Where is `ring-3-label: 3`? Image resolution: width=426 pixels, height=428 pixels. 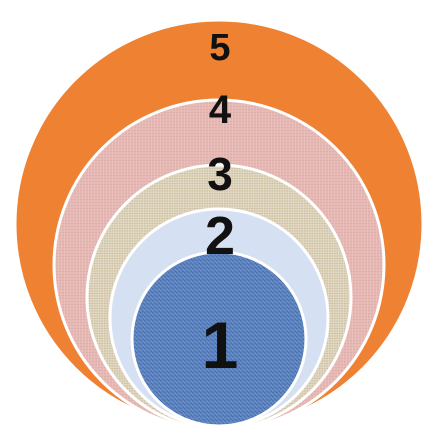 ring-3-label: 3 is located at coordinates (220, 174).